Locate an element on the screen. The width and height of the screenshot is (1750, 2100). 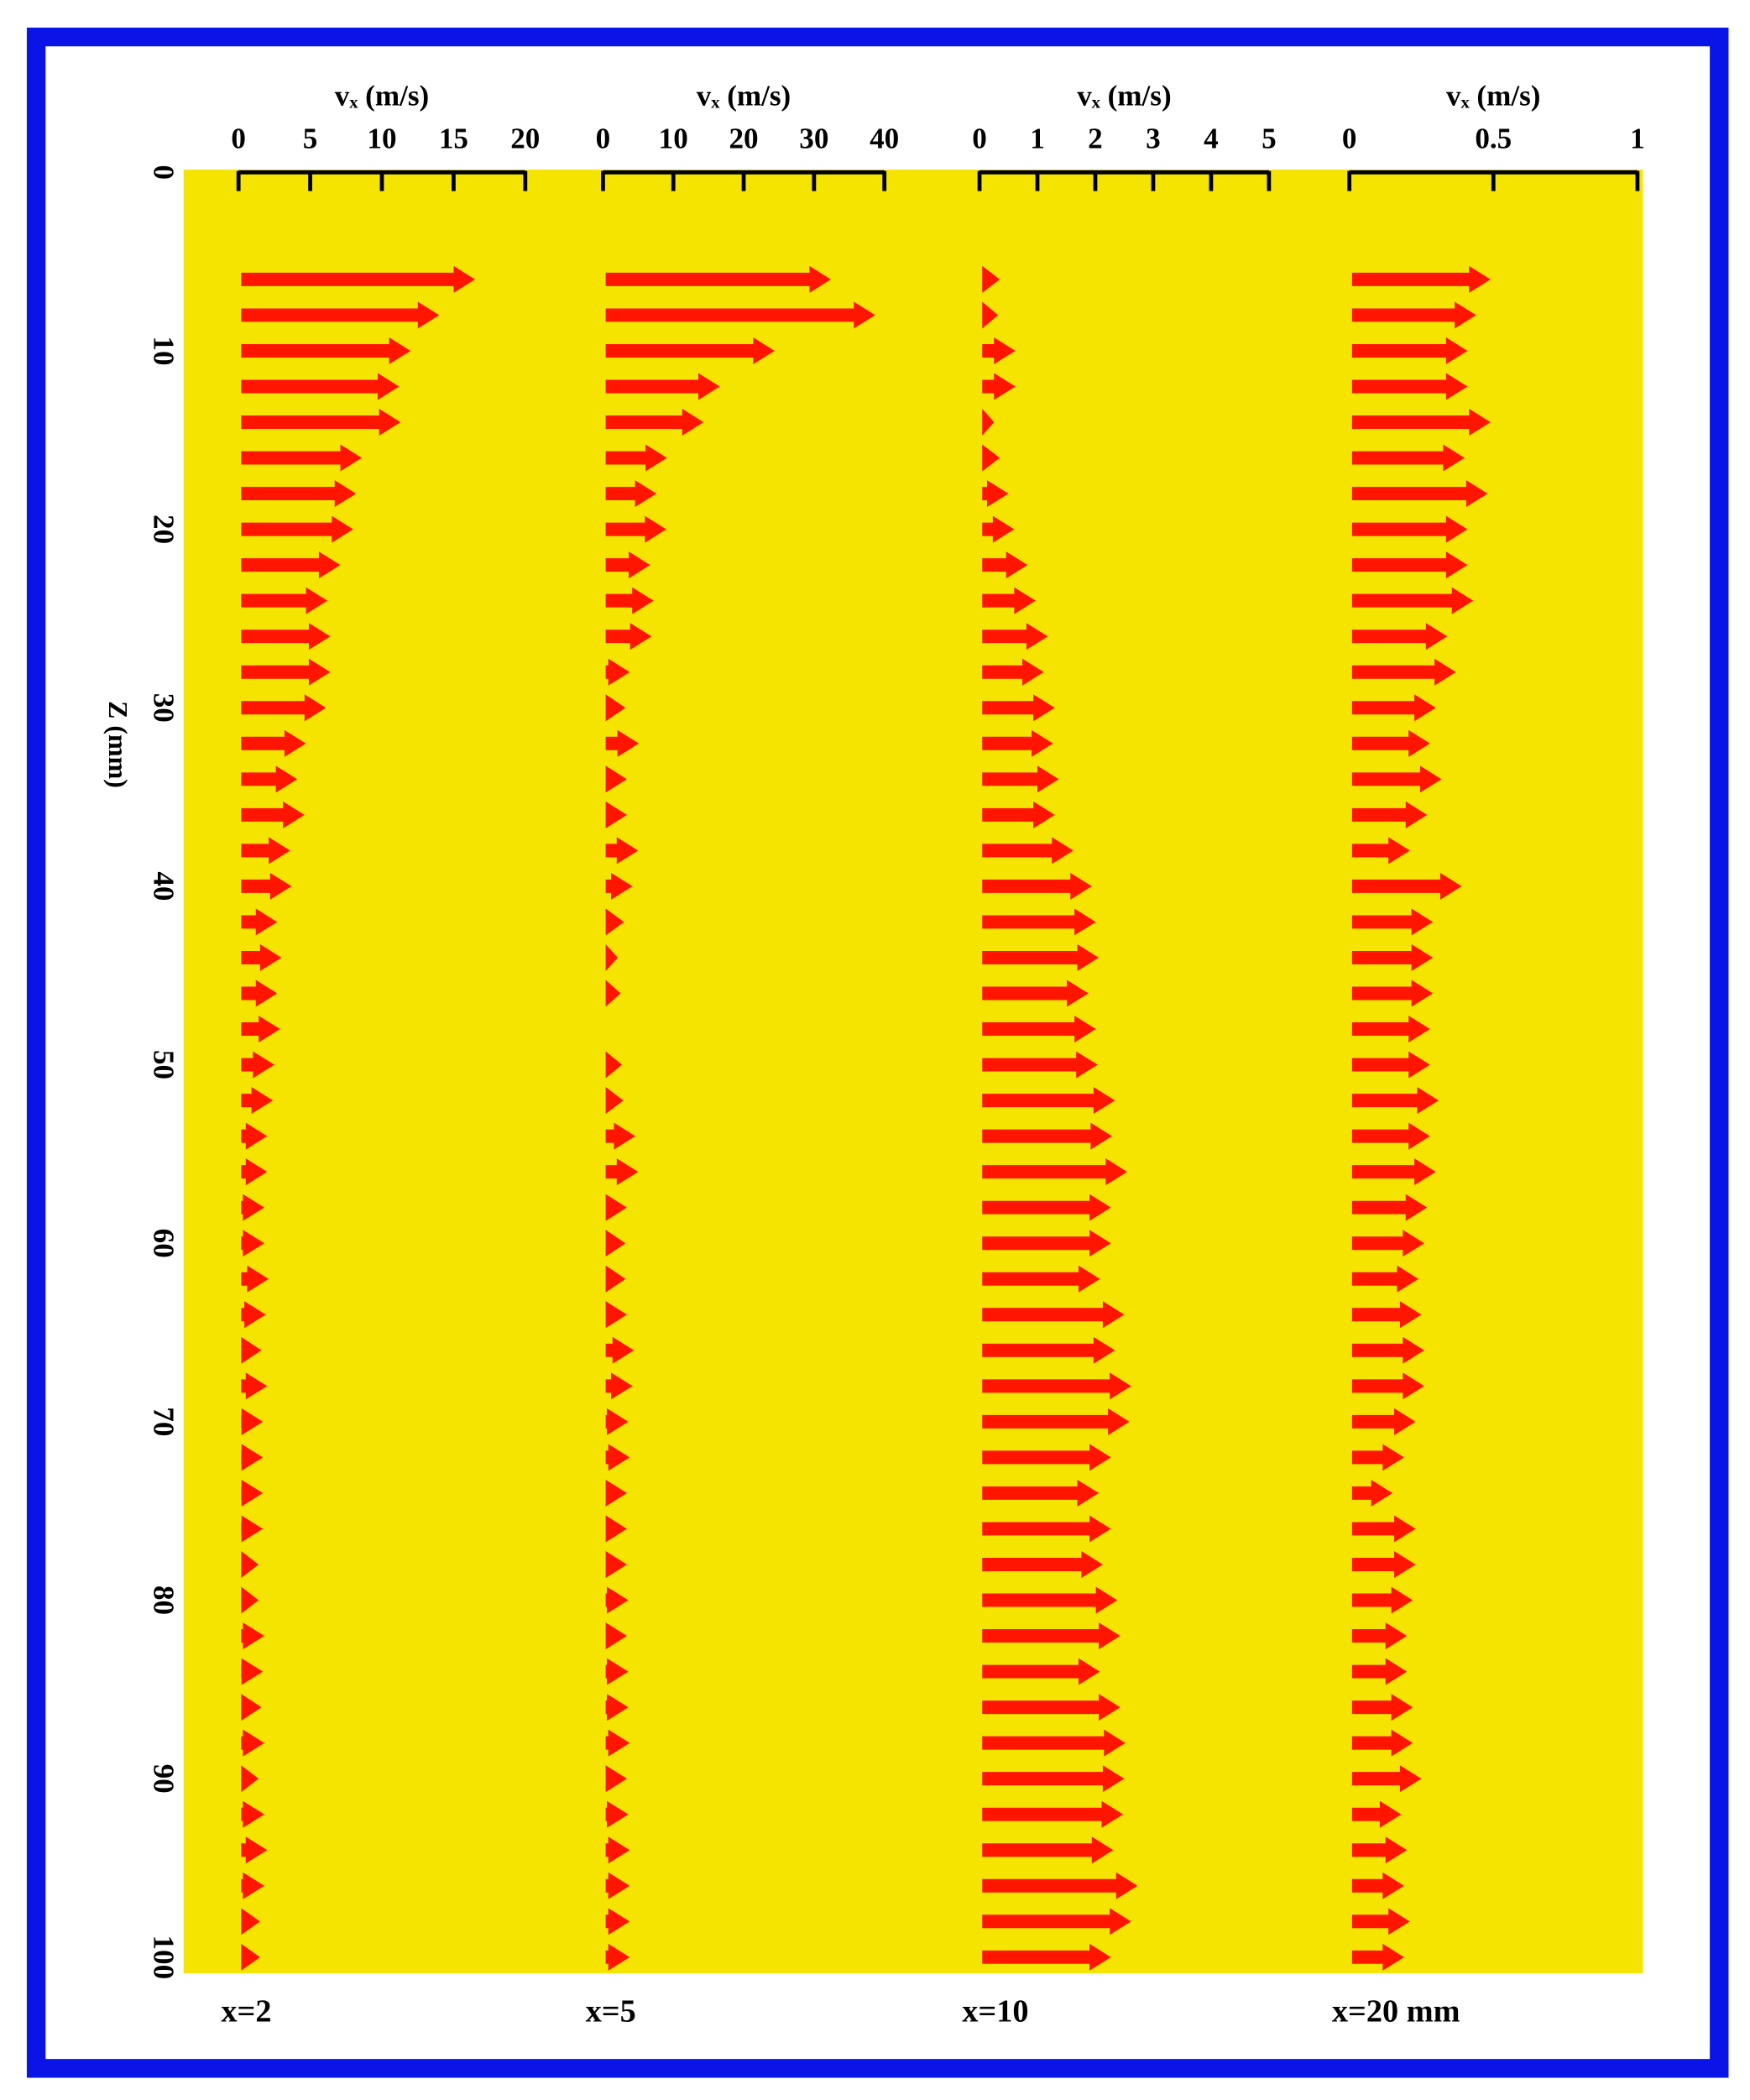
y-axis-label: Z (mm) is located at coordinates (118, 744).